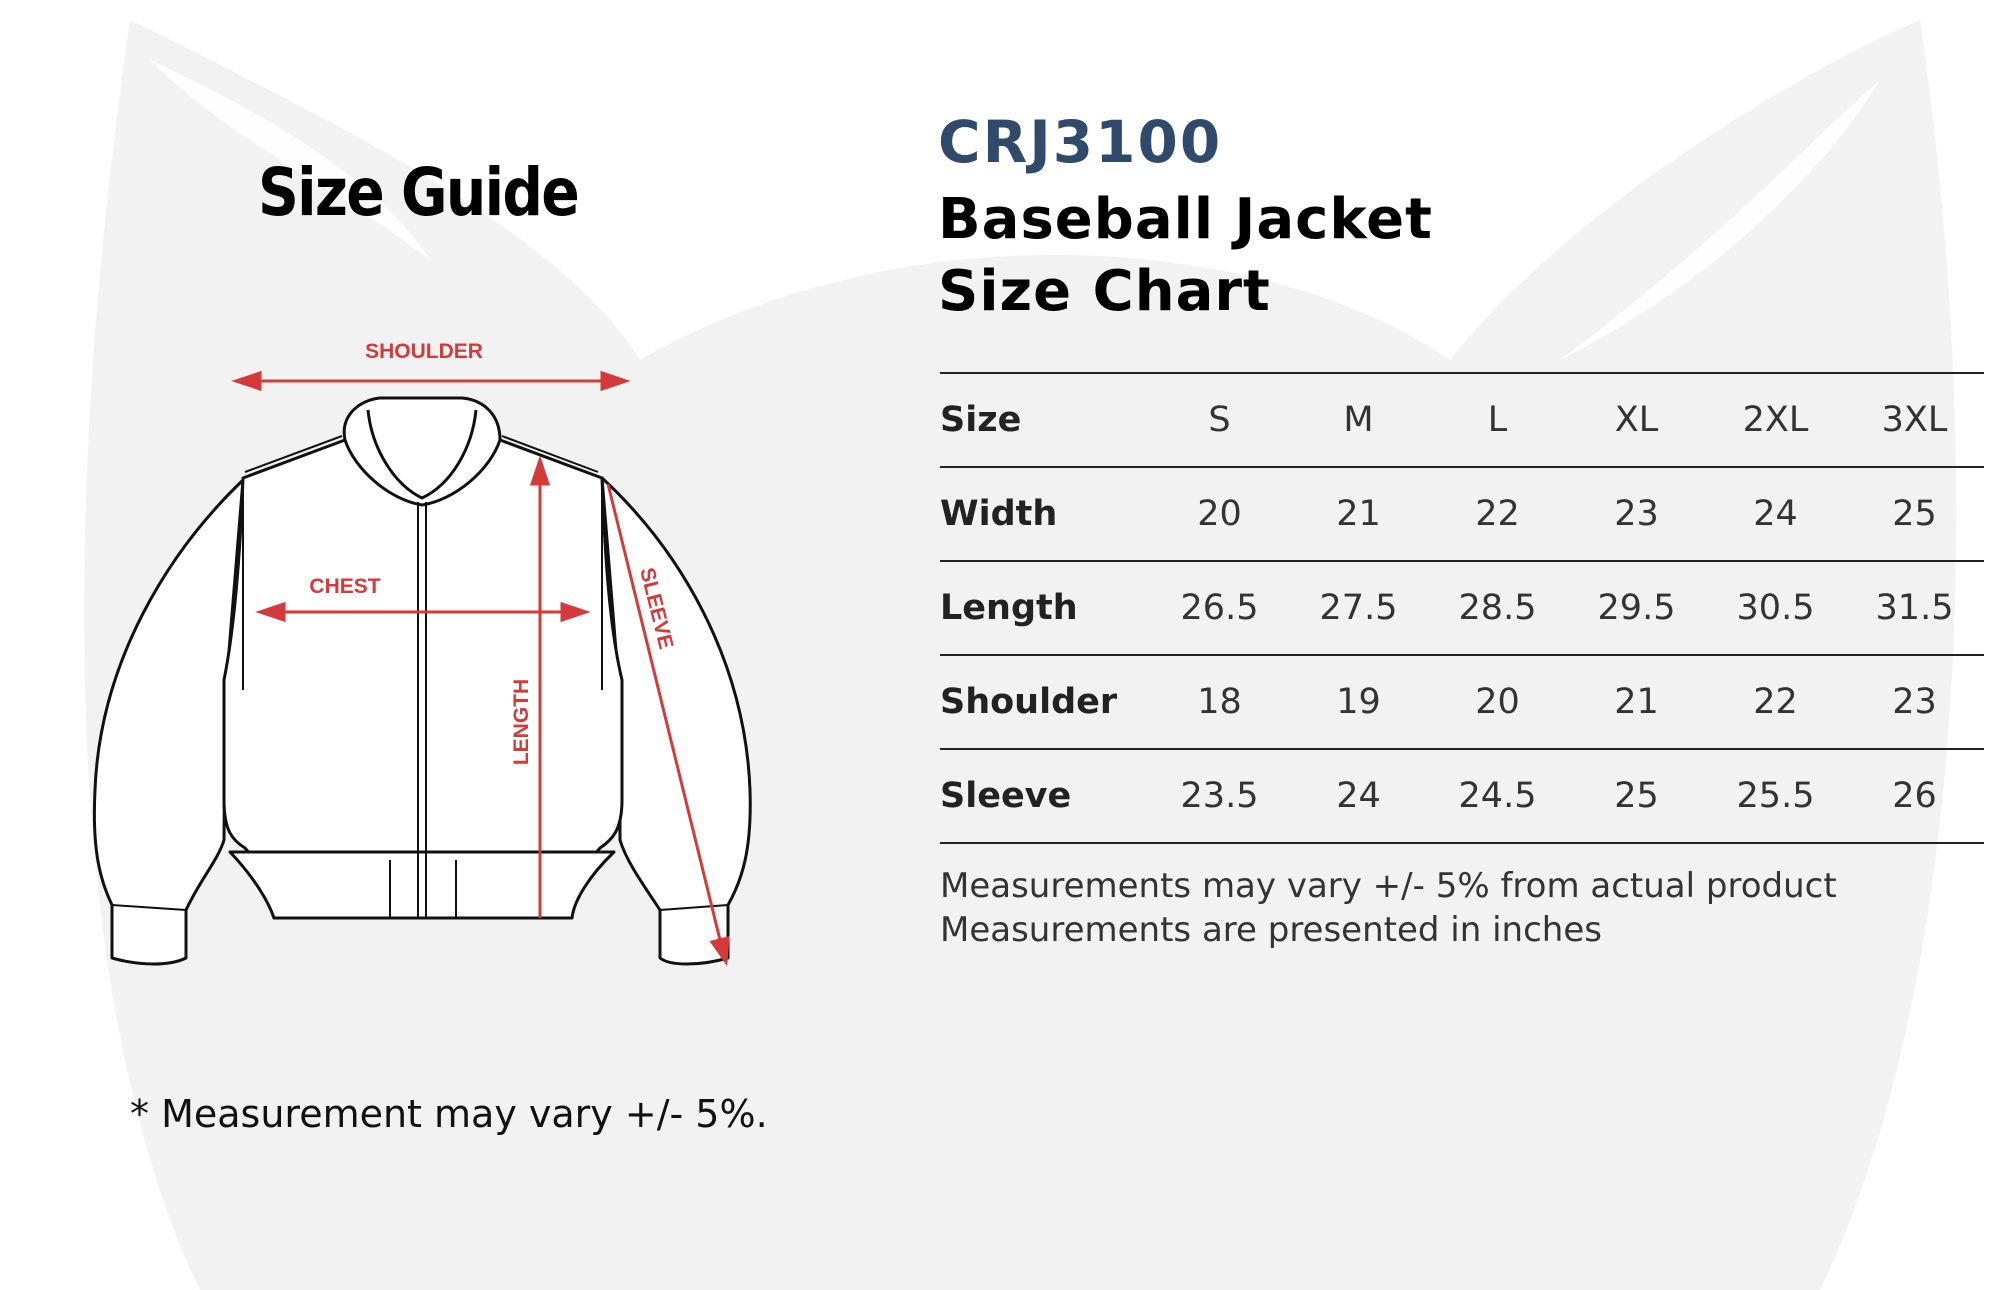 This screenshot has height=1290, width=2000. I want to click on jacket-outline, so click(422, 681).